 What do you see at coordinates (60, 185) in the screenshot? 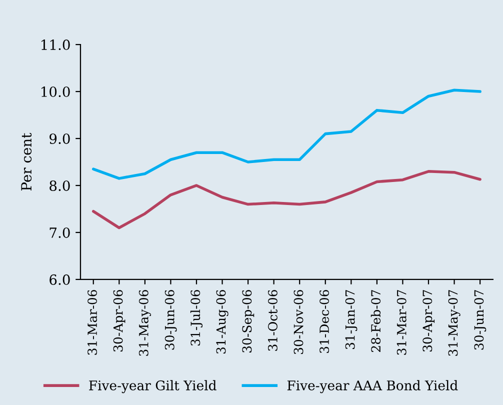
I see `y-tick-label: 8.0` at bounding box center [60, 185].